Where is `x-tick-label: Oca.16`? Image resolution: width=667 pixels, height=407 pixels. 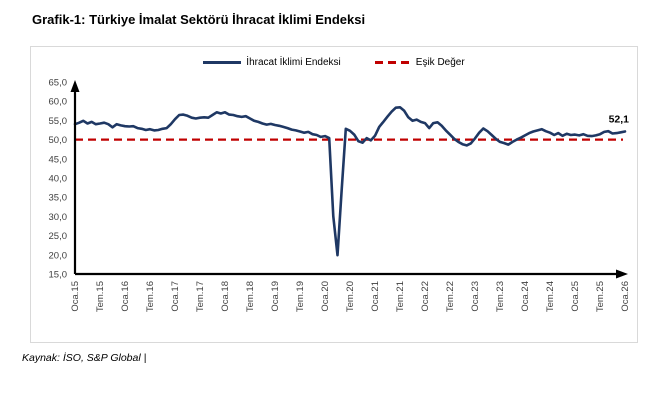 x-tick-label: Oca.16 is located at coordinates (125, 296).